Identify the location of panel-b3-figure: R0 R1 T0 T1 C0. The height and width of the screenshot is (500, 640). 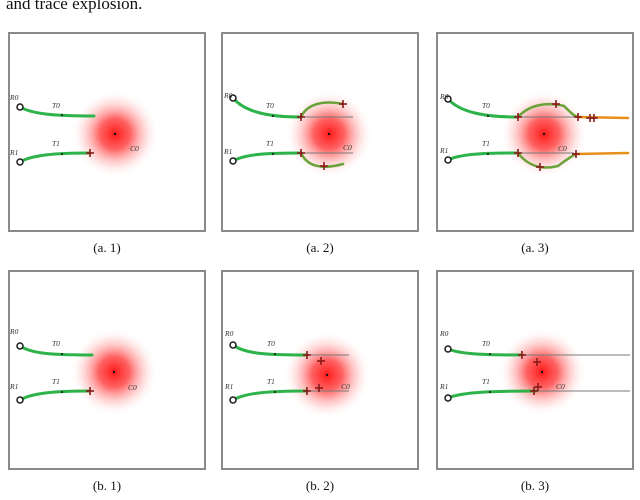
(534, 372).